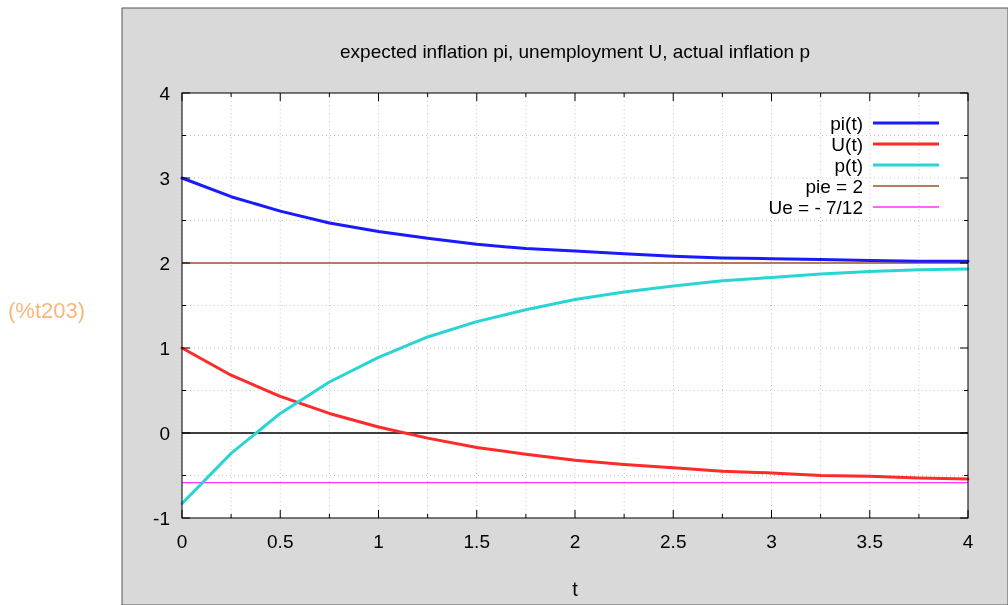 Image resolution: width=1008 pixels, height=605 pixels. Describe the element at coordinates (848, 165) in the screenshot. I see `legend-label: p(t)` at that location.